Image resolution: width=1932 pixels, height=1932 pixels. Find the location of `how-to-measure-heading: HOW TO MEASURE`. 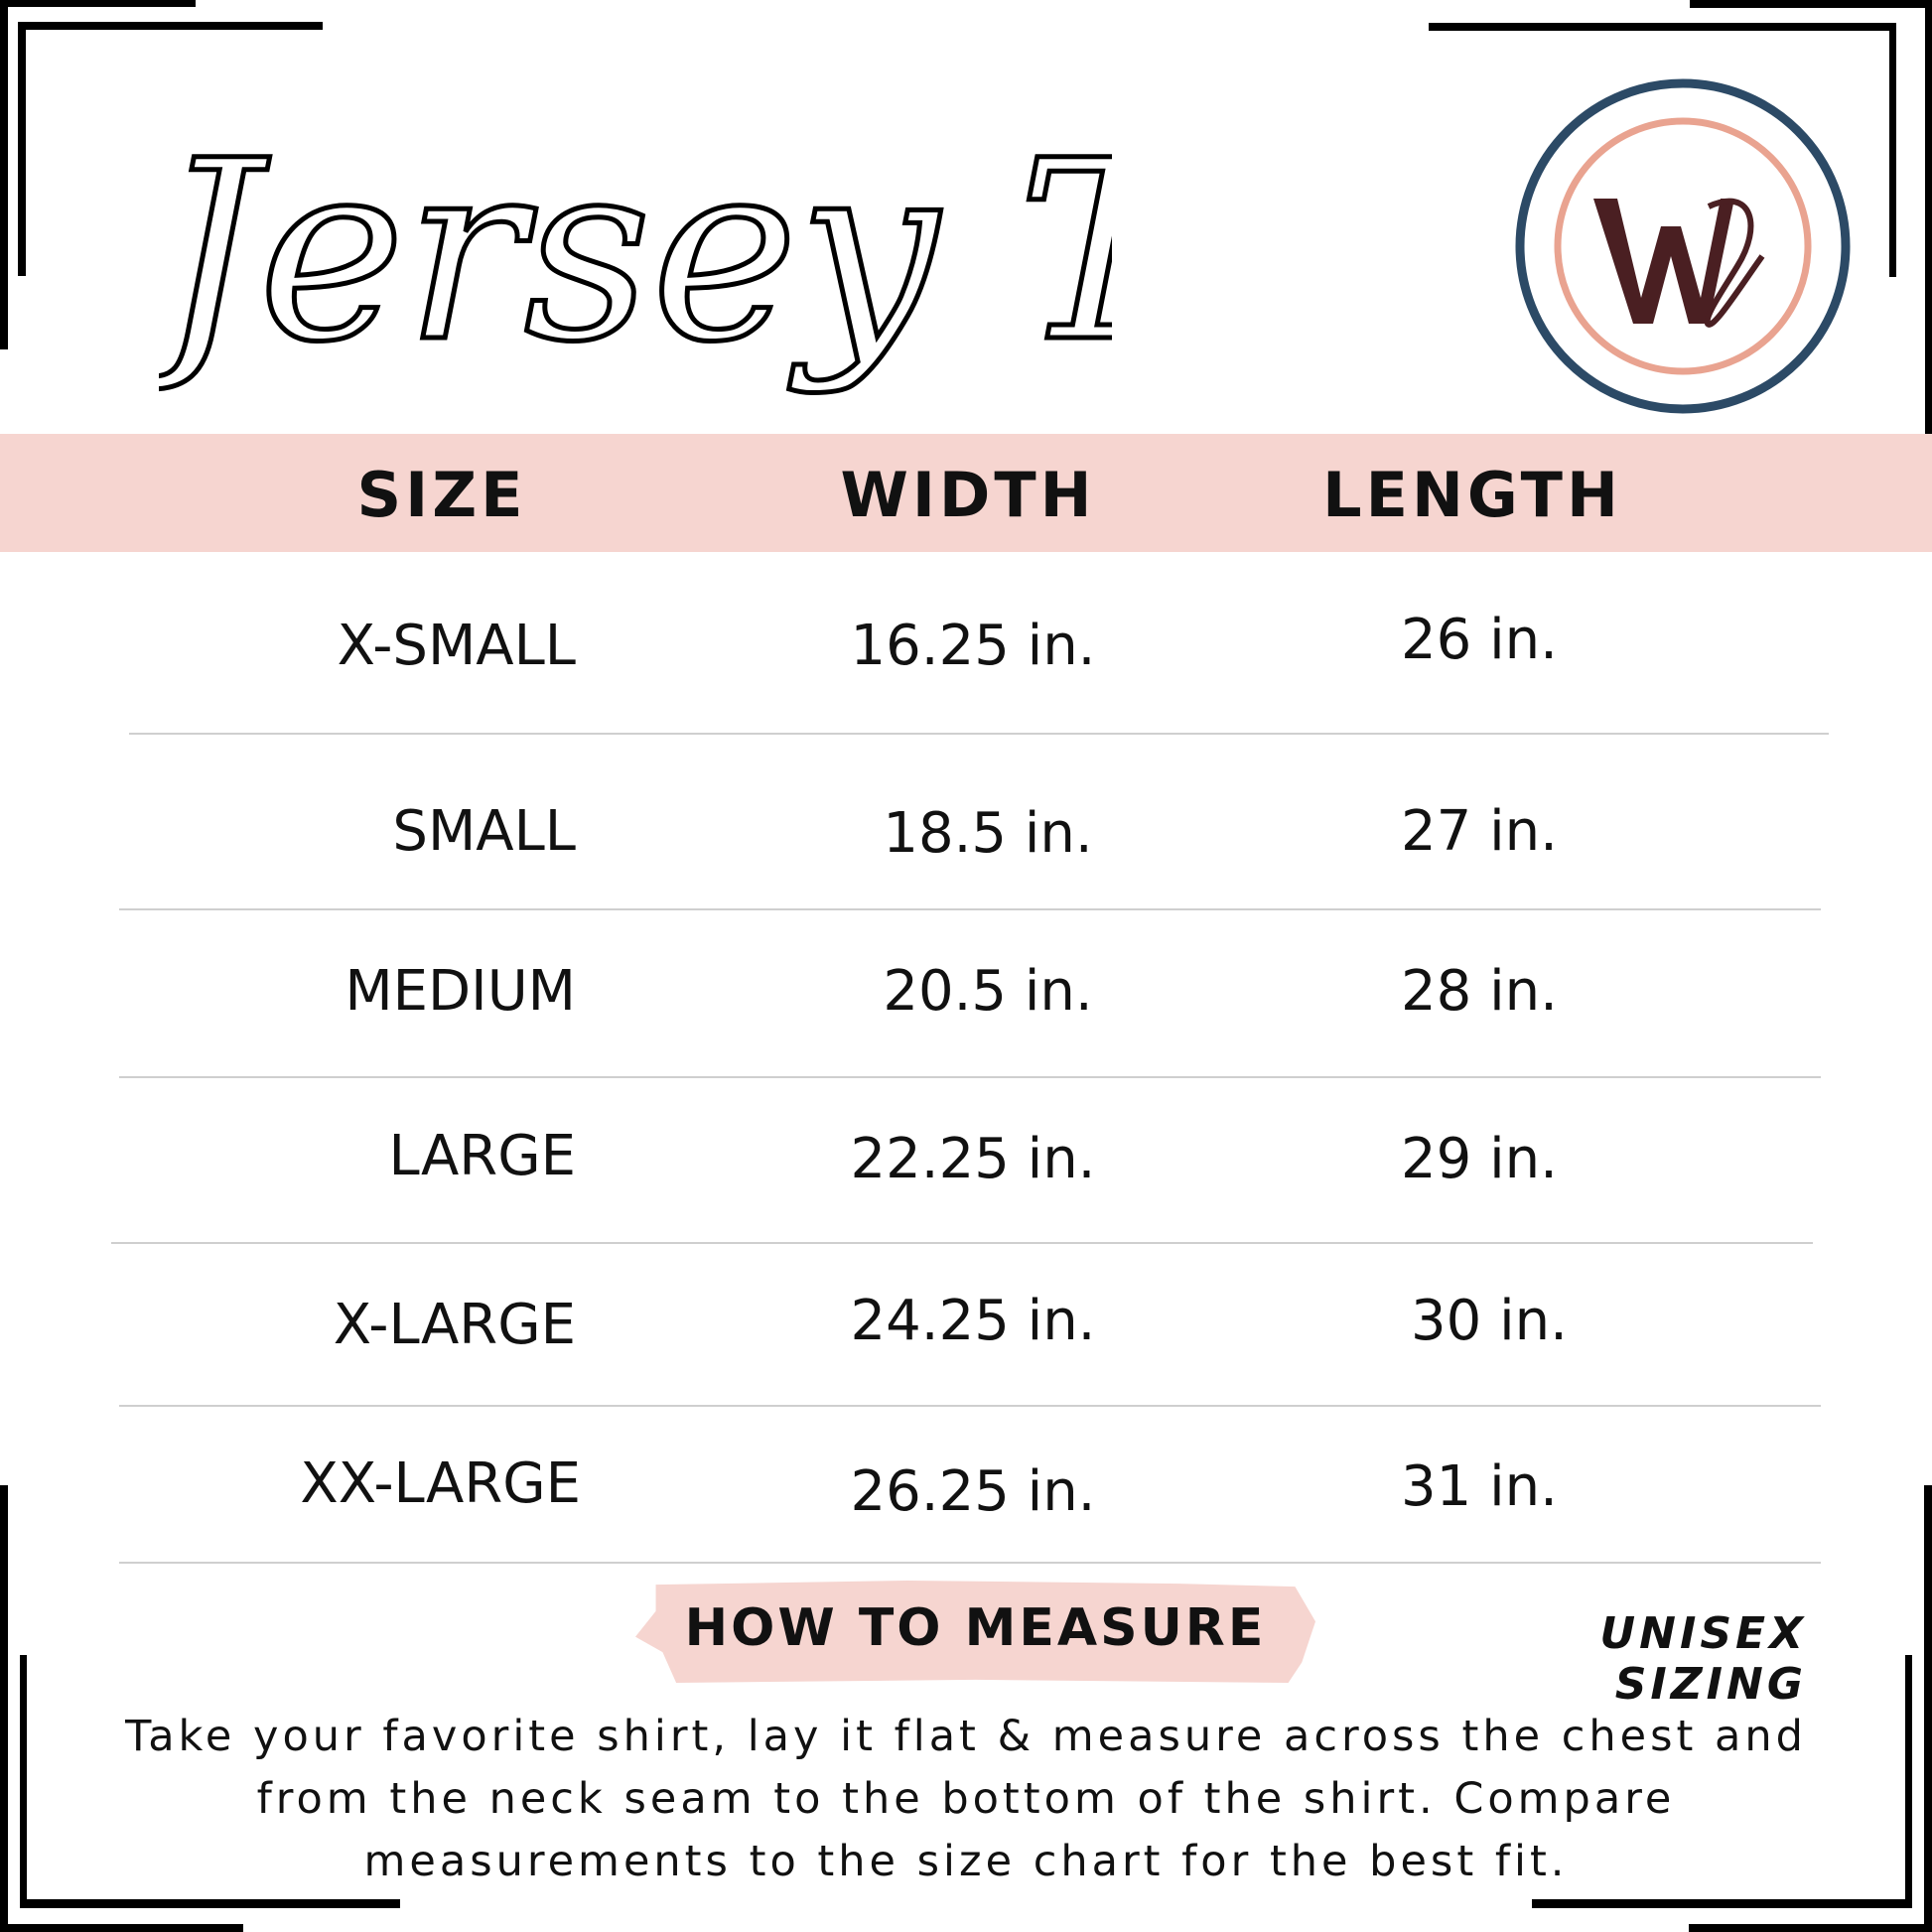

how-to-measure-heading: HOW TO MEASURE is located at coordinates (975, 1628).